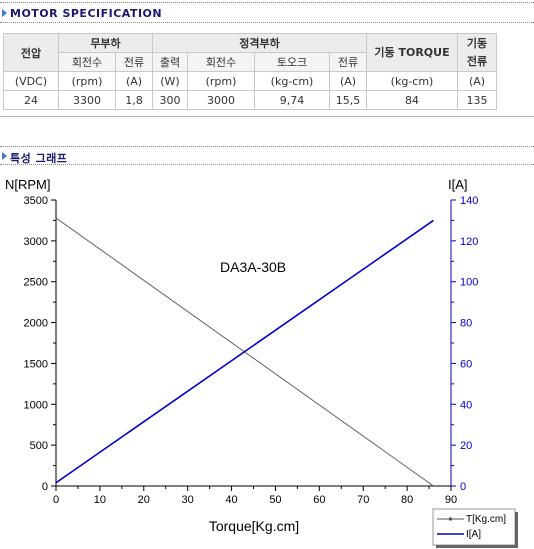 This screenshot has width=534, height=549. I want to click on x-tick-label: 70, so click(363, 500).